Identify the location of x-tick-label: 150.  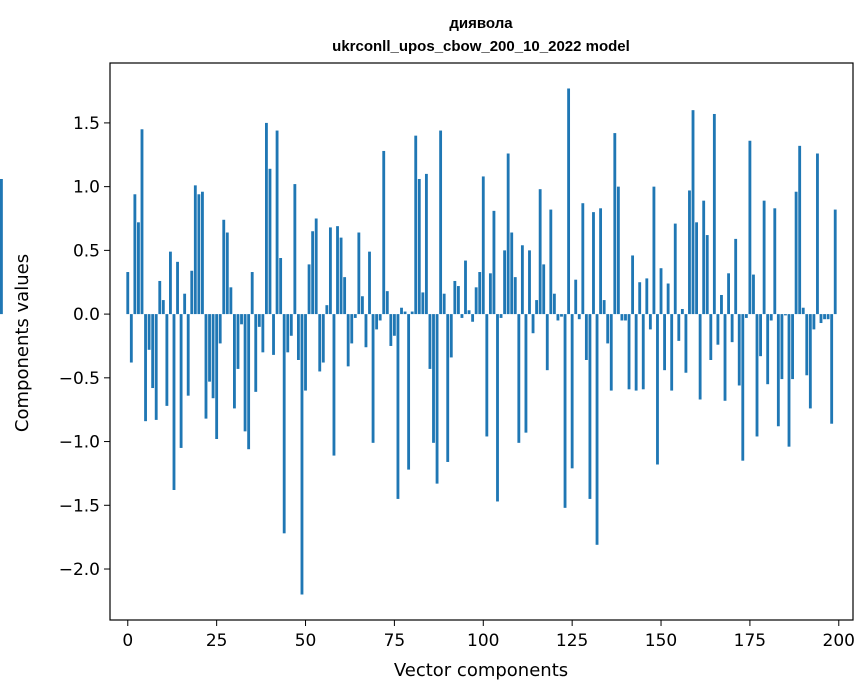
(661, 641).